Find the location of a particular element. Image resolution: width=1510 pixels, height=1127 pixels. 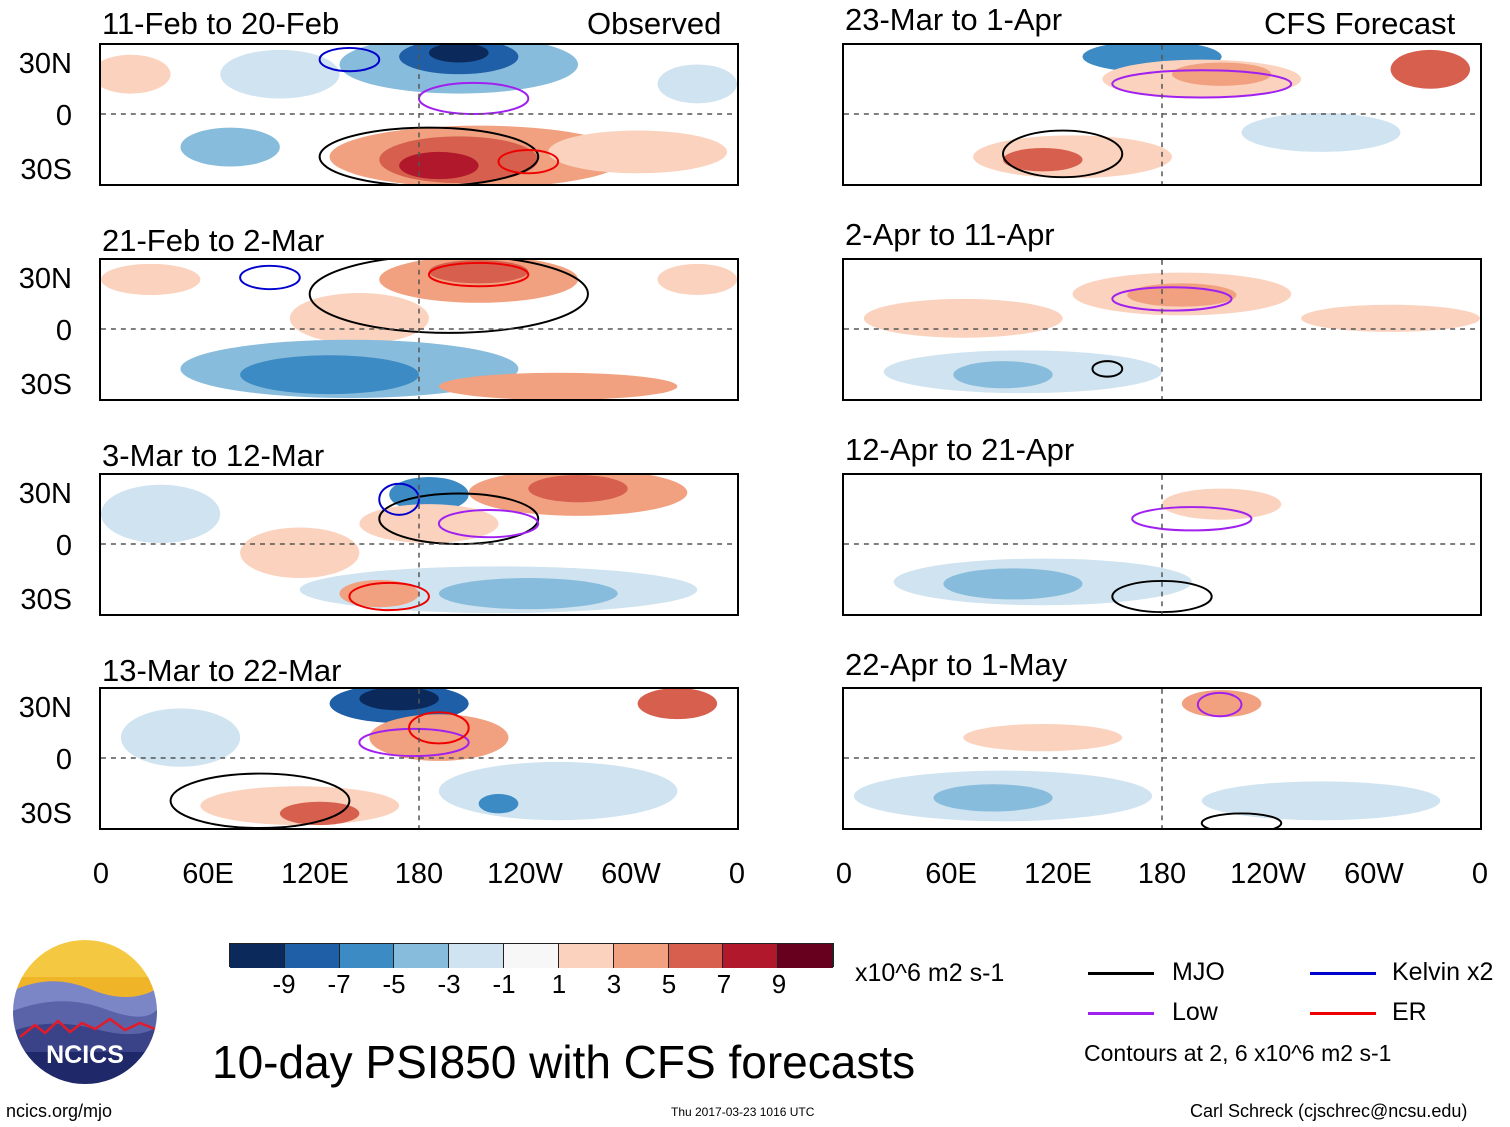

cb-tick: -5 is located at coordinates (394, 984).